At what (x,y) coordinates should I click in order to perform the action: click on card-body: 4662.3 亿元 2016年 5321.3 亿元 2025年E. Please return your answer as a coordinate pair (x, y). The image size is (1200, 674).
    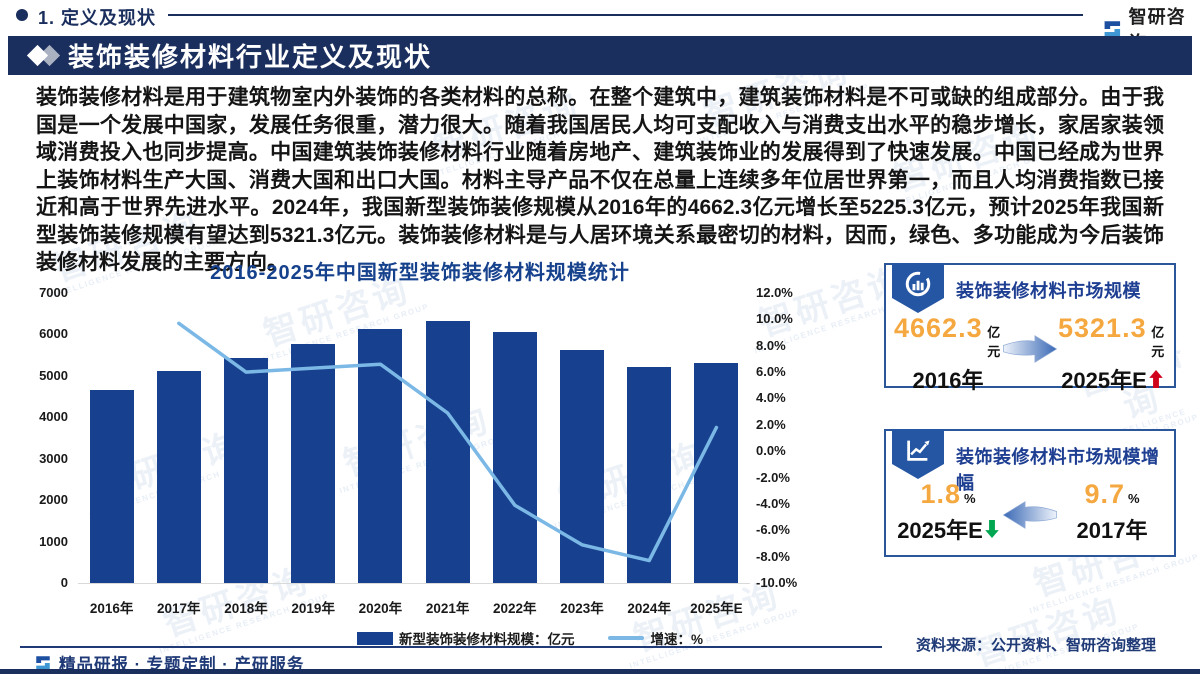
    Looking at the image, I should click on (1030, 354).